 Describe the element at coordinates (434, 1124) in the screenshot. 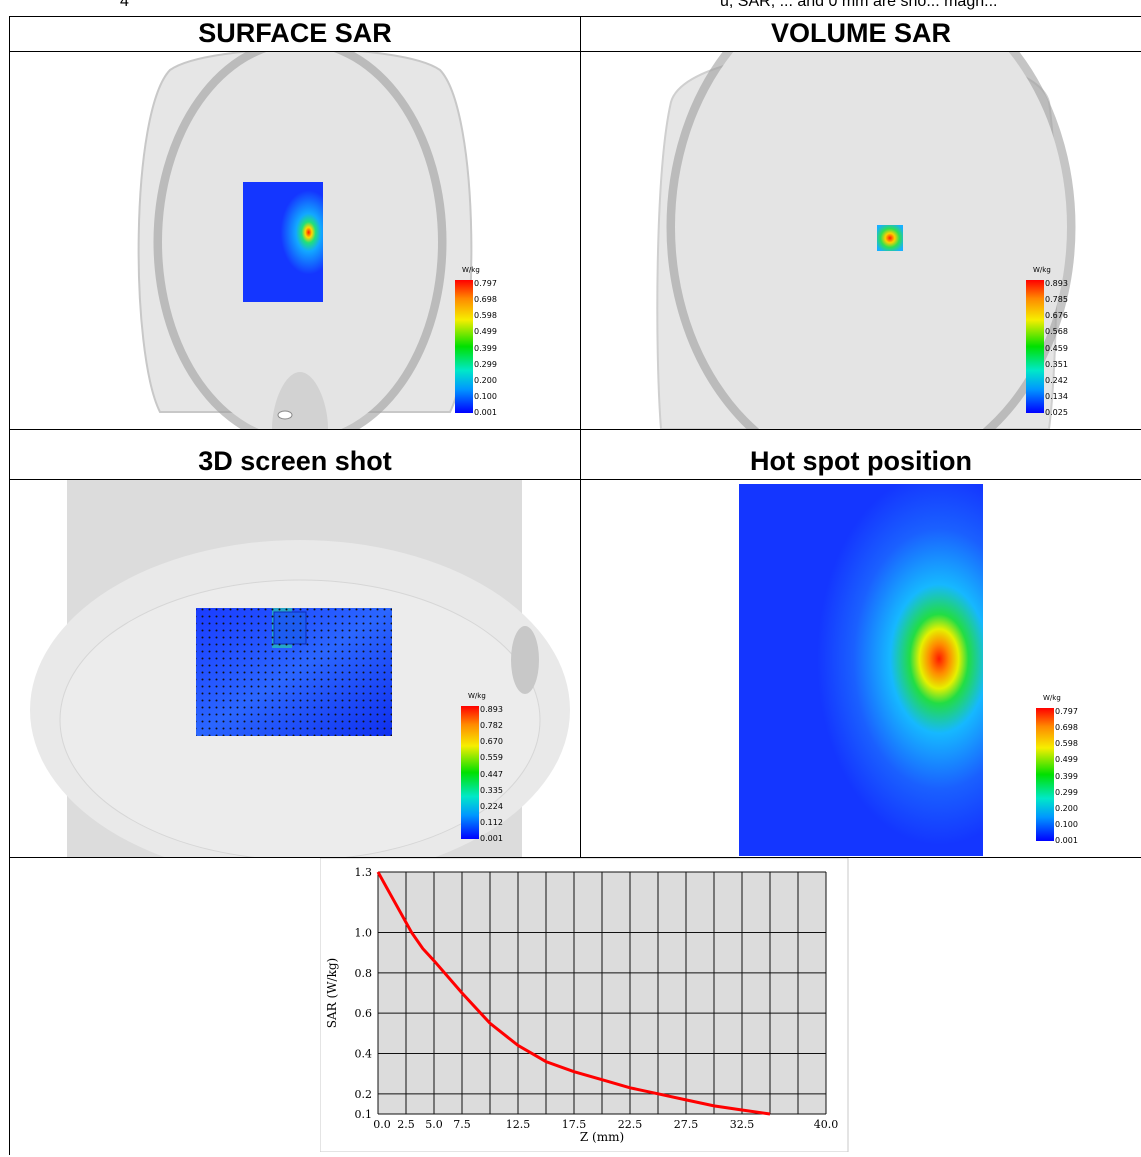

I see `x-tick-label: 5.0` at that location.